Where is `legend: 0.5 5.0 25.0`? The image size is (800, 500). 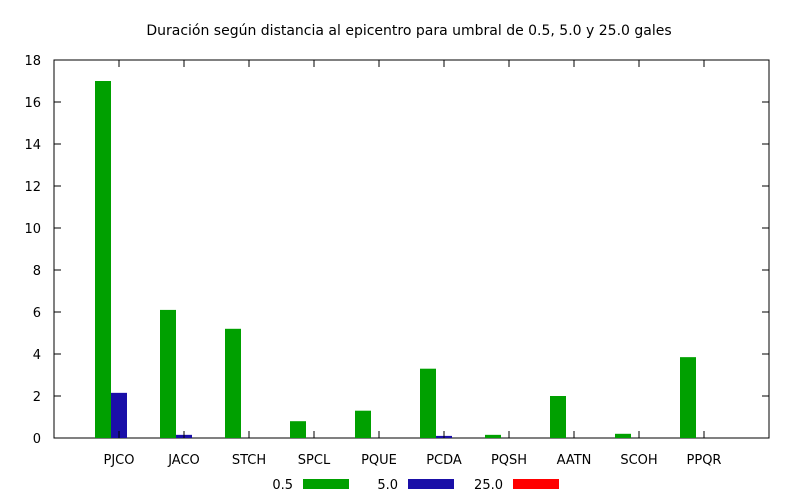 legend: 0.5 5.0 25.0 is located at coordinates (415, 485).